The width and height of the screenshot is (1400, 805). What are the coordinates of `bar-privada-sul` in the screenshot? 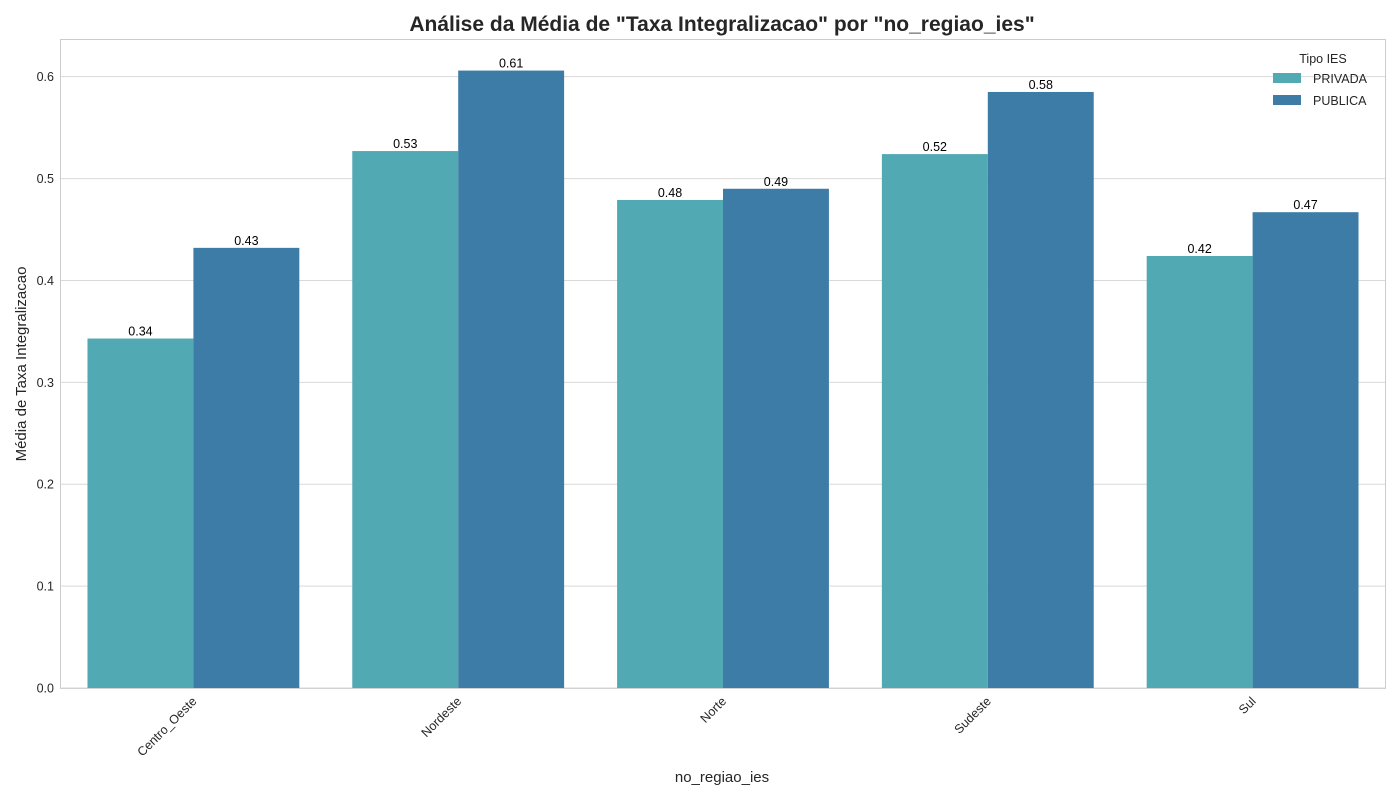 It's located at (1199, 472).